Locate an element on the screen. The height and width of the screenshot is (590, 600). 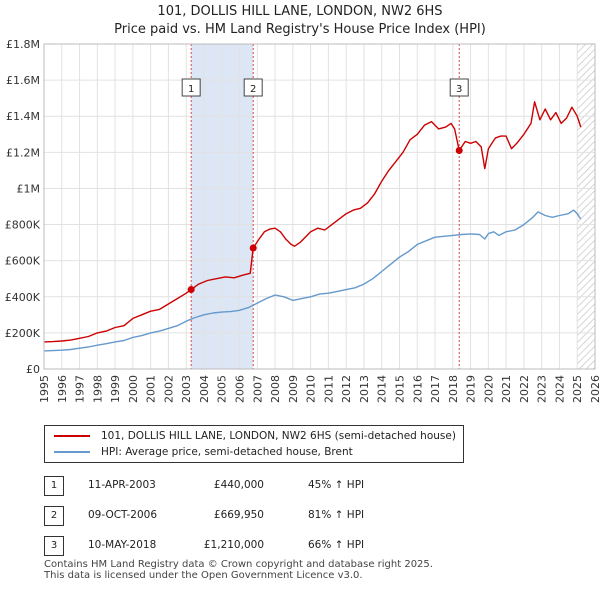
x-tick-label: 2018 is located at coordinates (453, 389).